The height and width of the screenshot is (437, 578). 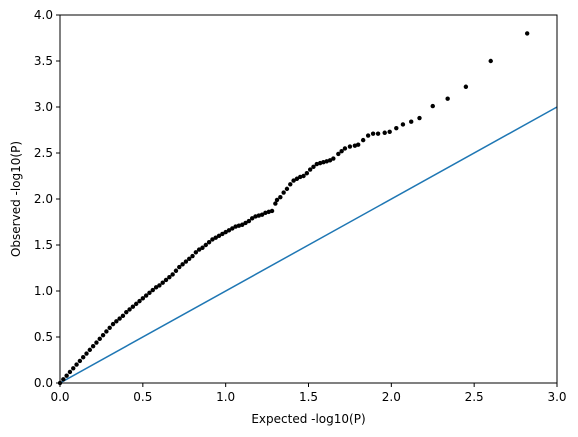 I want to click on y-tick-label: 3.0, so click(x=43, y=107).